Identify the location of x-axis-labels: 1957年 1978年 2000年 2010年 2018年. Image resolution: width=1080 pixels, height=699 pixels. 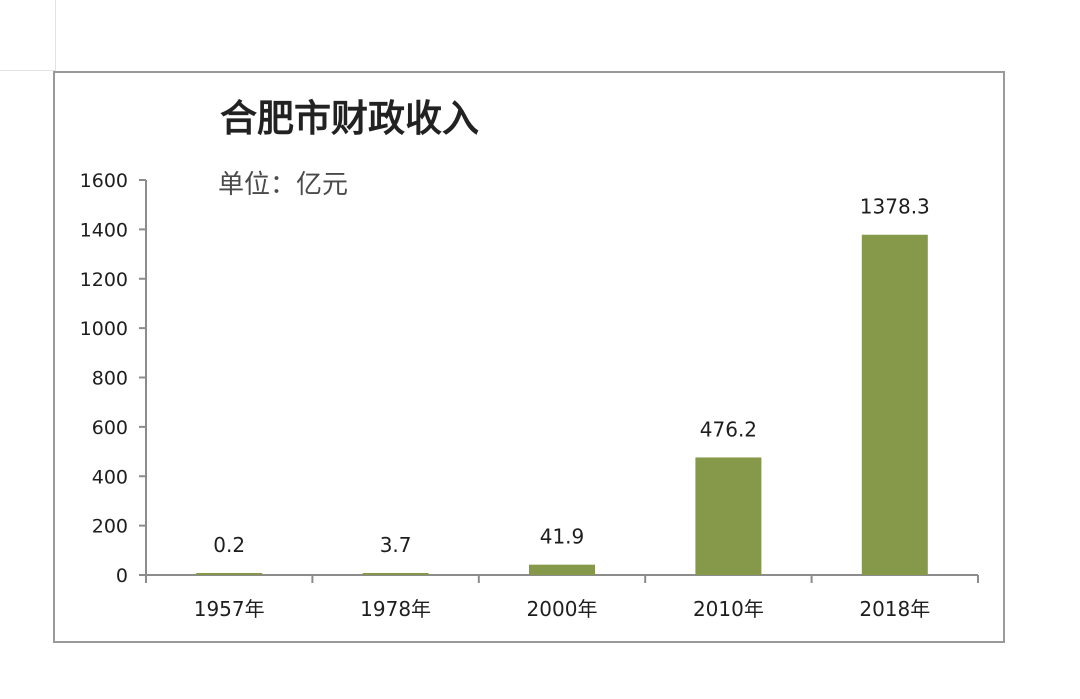
(562, 609).